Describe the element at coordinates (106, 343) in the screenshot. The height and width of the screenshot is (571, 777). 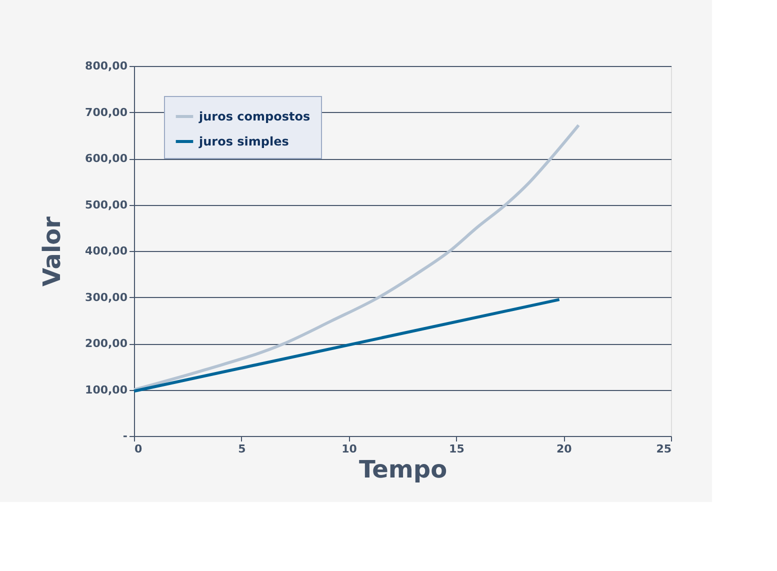
I see `y-tick-label: 200,00` at that location.